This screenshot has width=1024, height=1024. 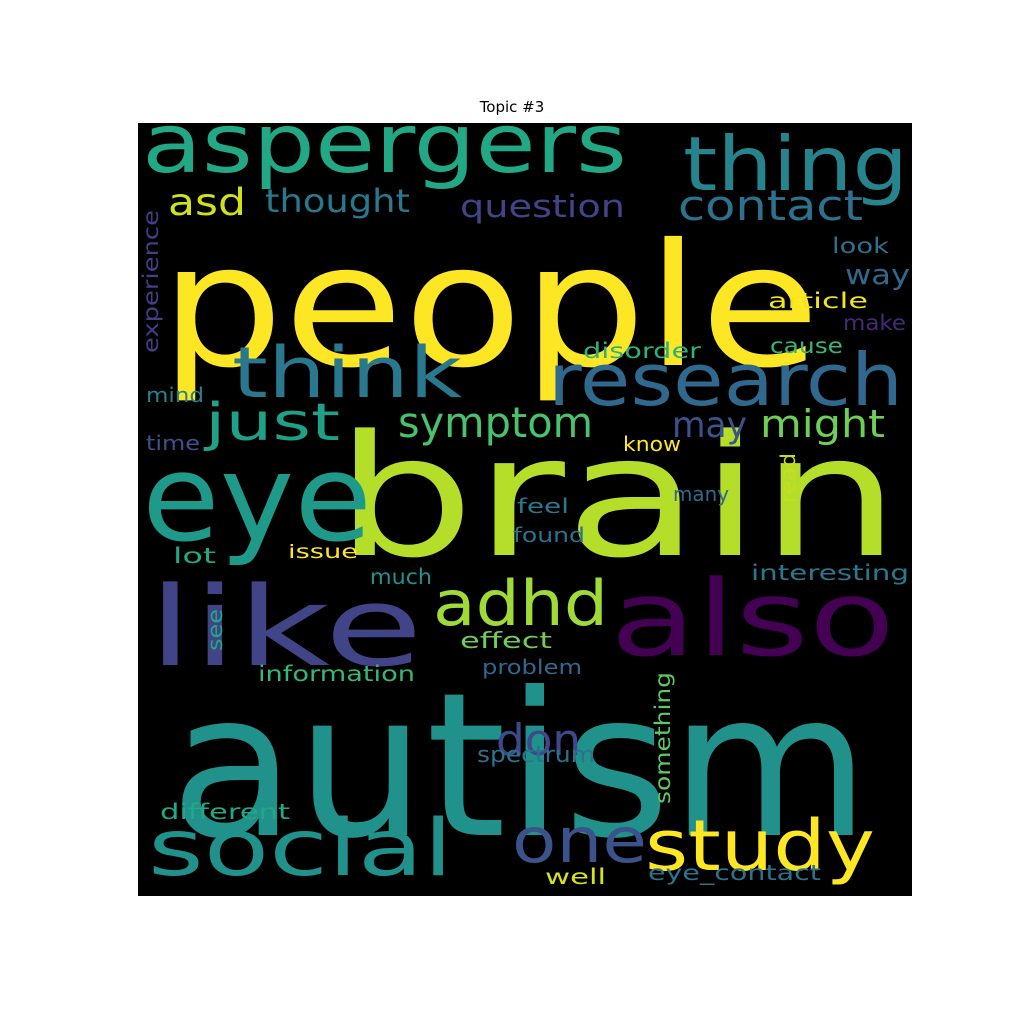 I want to click on word-cause: cause, so click(x=806, y=346).